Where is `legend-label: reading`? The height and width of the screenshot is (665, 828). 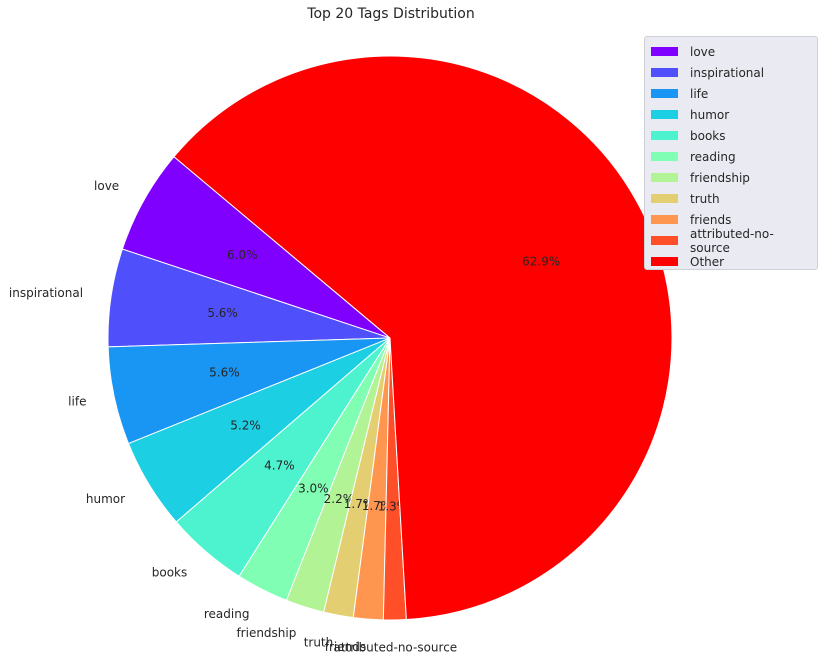
legend-label: reading is located at coordinates (713, 156).